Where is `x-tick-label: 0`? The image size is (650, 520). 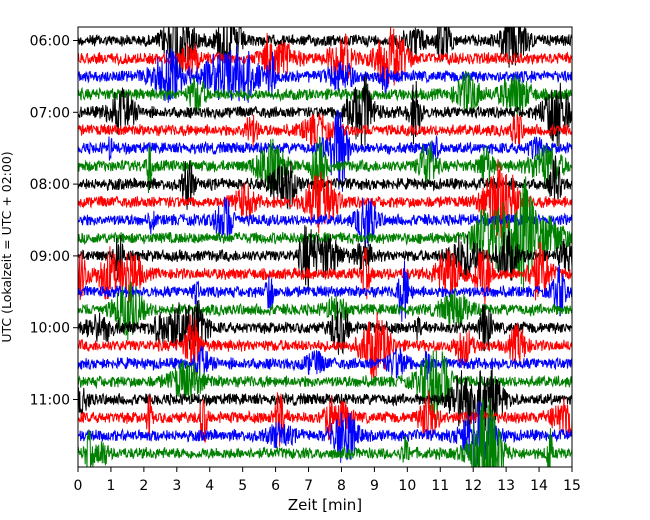 x-tick-label: 0 is located at coordinates (78, 486).